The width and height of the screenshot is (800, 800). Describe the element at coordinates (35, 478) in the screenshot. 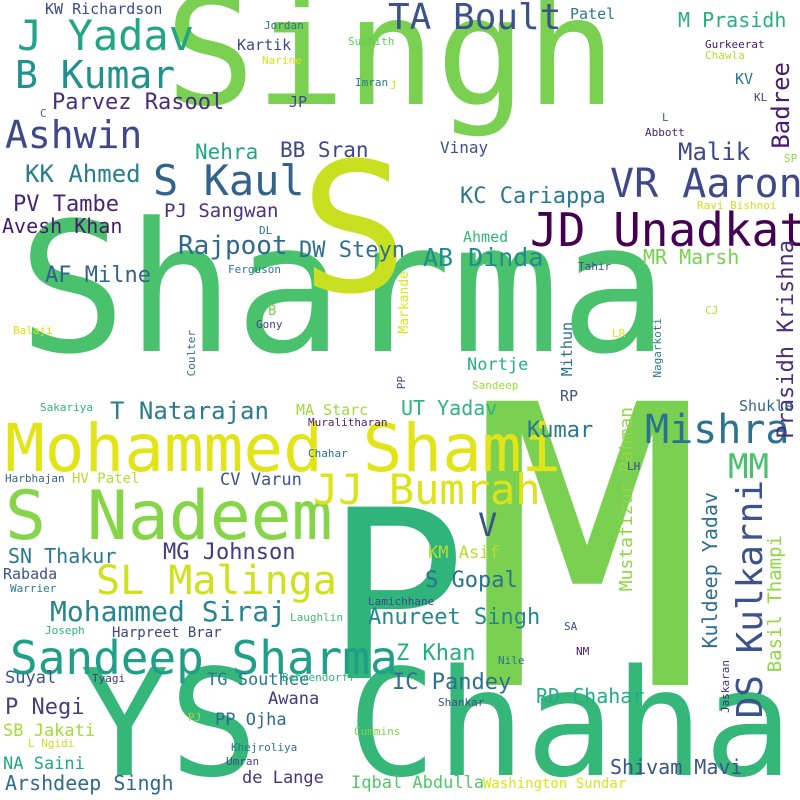

I see `word: Harbhajan` at that location.